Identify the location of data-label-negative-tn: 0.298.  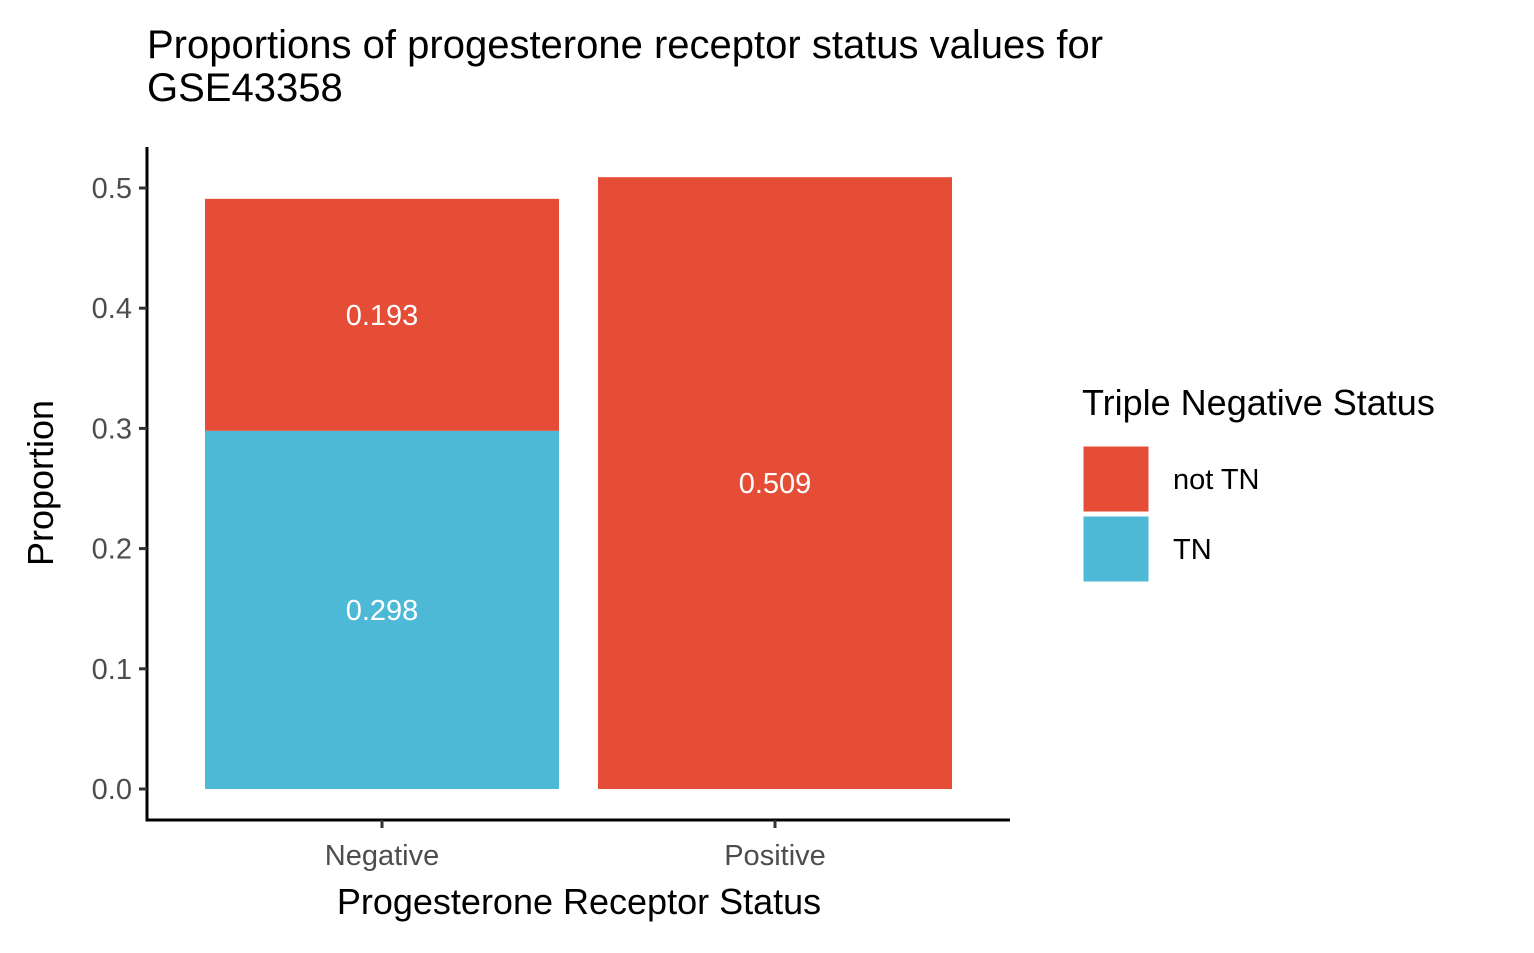
(382, 611).